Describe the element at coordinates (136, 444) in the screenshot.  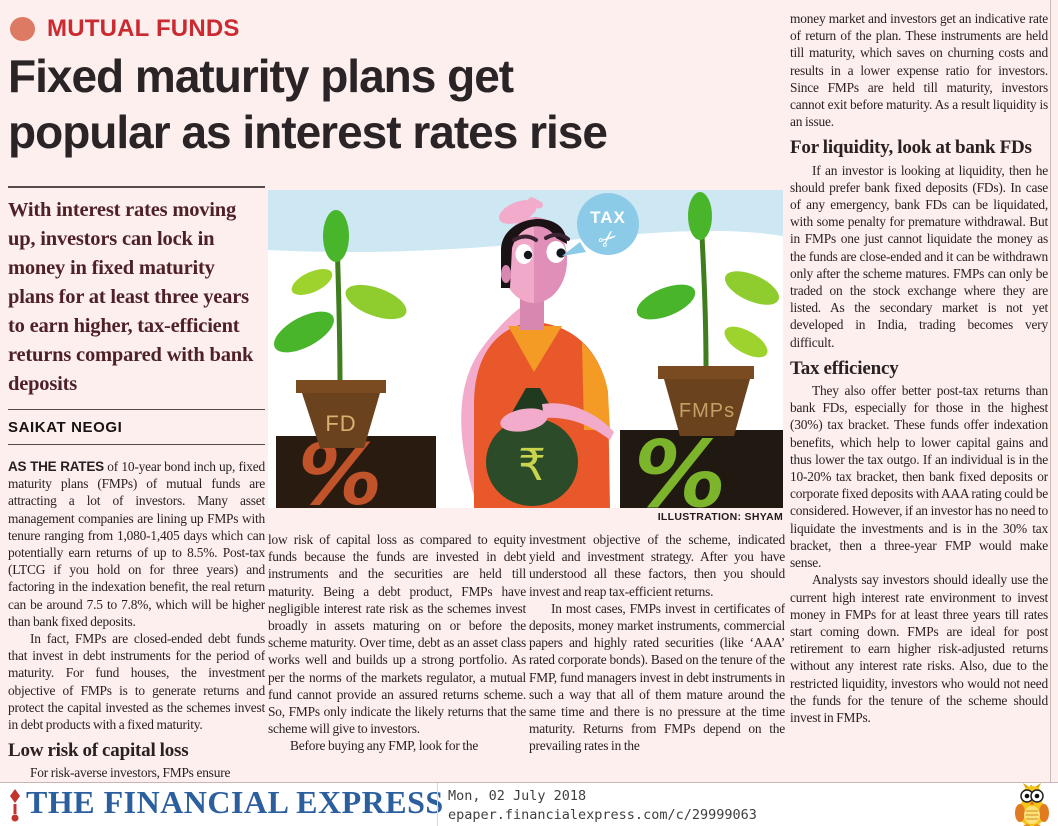
I see `rule-below-byline` at that location.